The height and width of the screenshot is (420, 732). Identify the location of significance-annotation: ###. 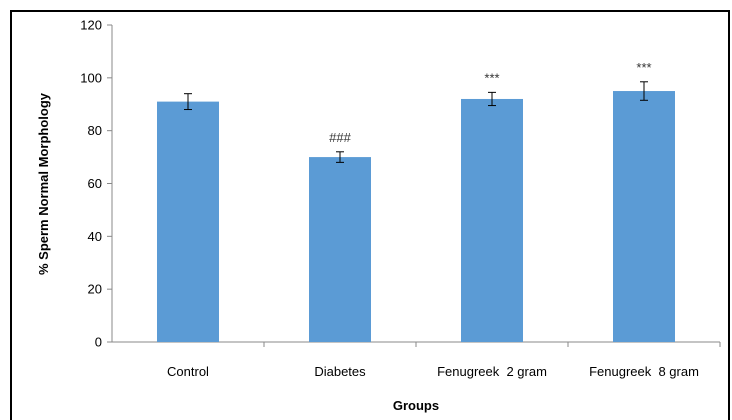
(340, 137).